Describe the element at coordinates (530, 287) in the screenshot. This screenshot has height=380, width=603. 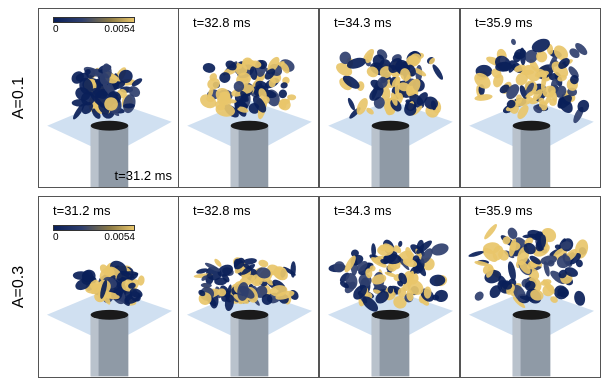
I see `panel-a03-t4: t=35.9 ms` at that location.